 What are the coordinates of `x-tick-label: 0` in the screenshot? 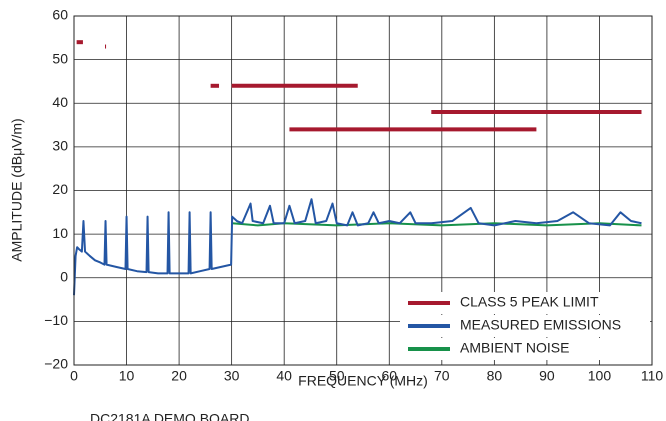 It's located at (74, 376).